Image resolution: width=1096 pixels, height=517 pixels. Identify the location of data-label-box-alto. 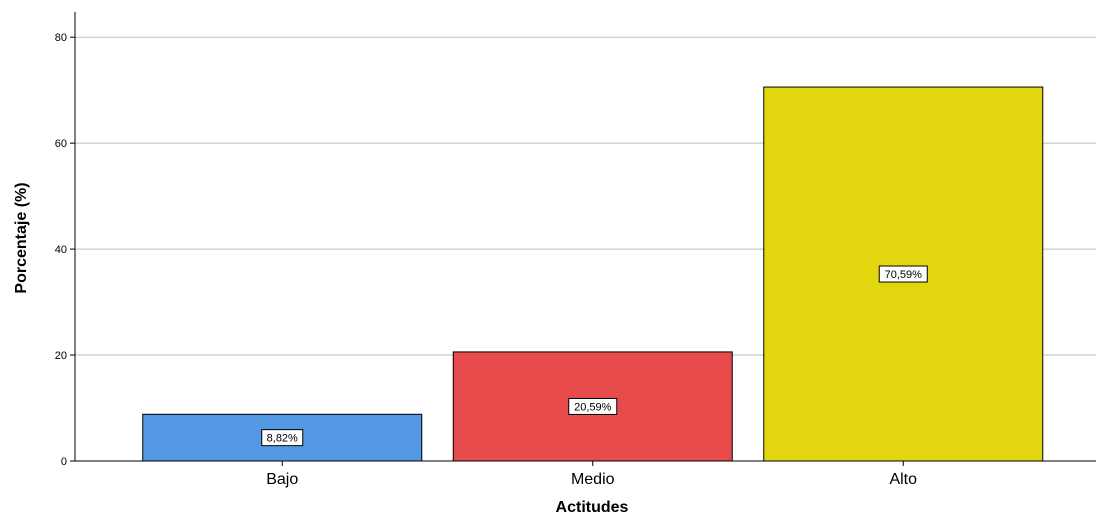
(903, 274).